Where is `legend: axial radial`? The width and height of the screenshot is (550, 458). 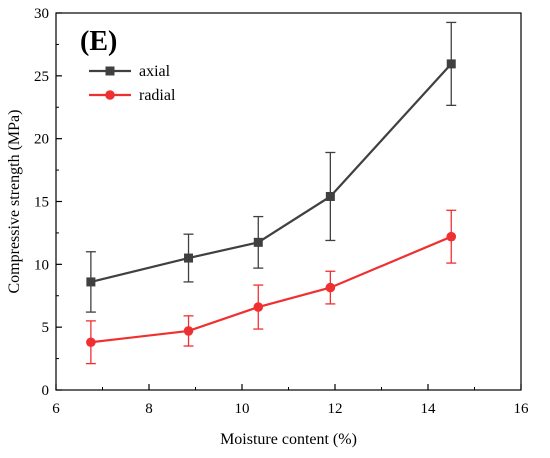 legend: axial radial is located at coordinates (132, 83).